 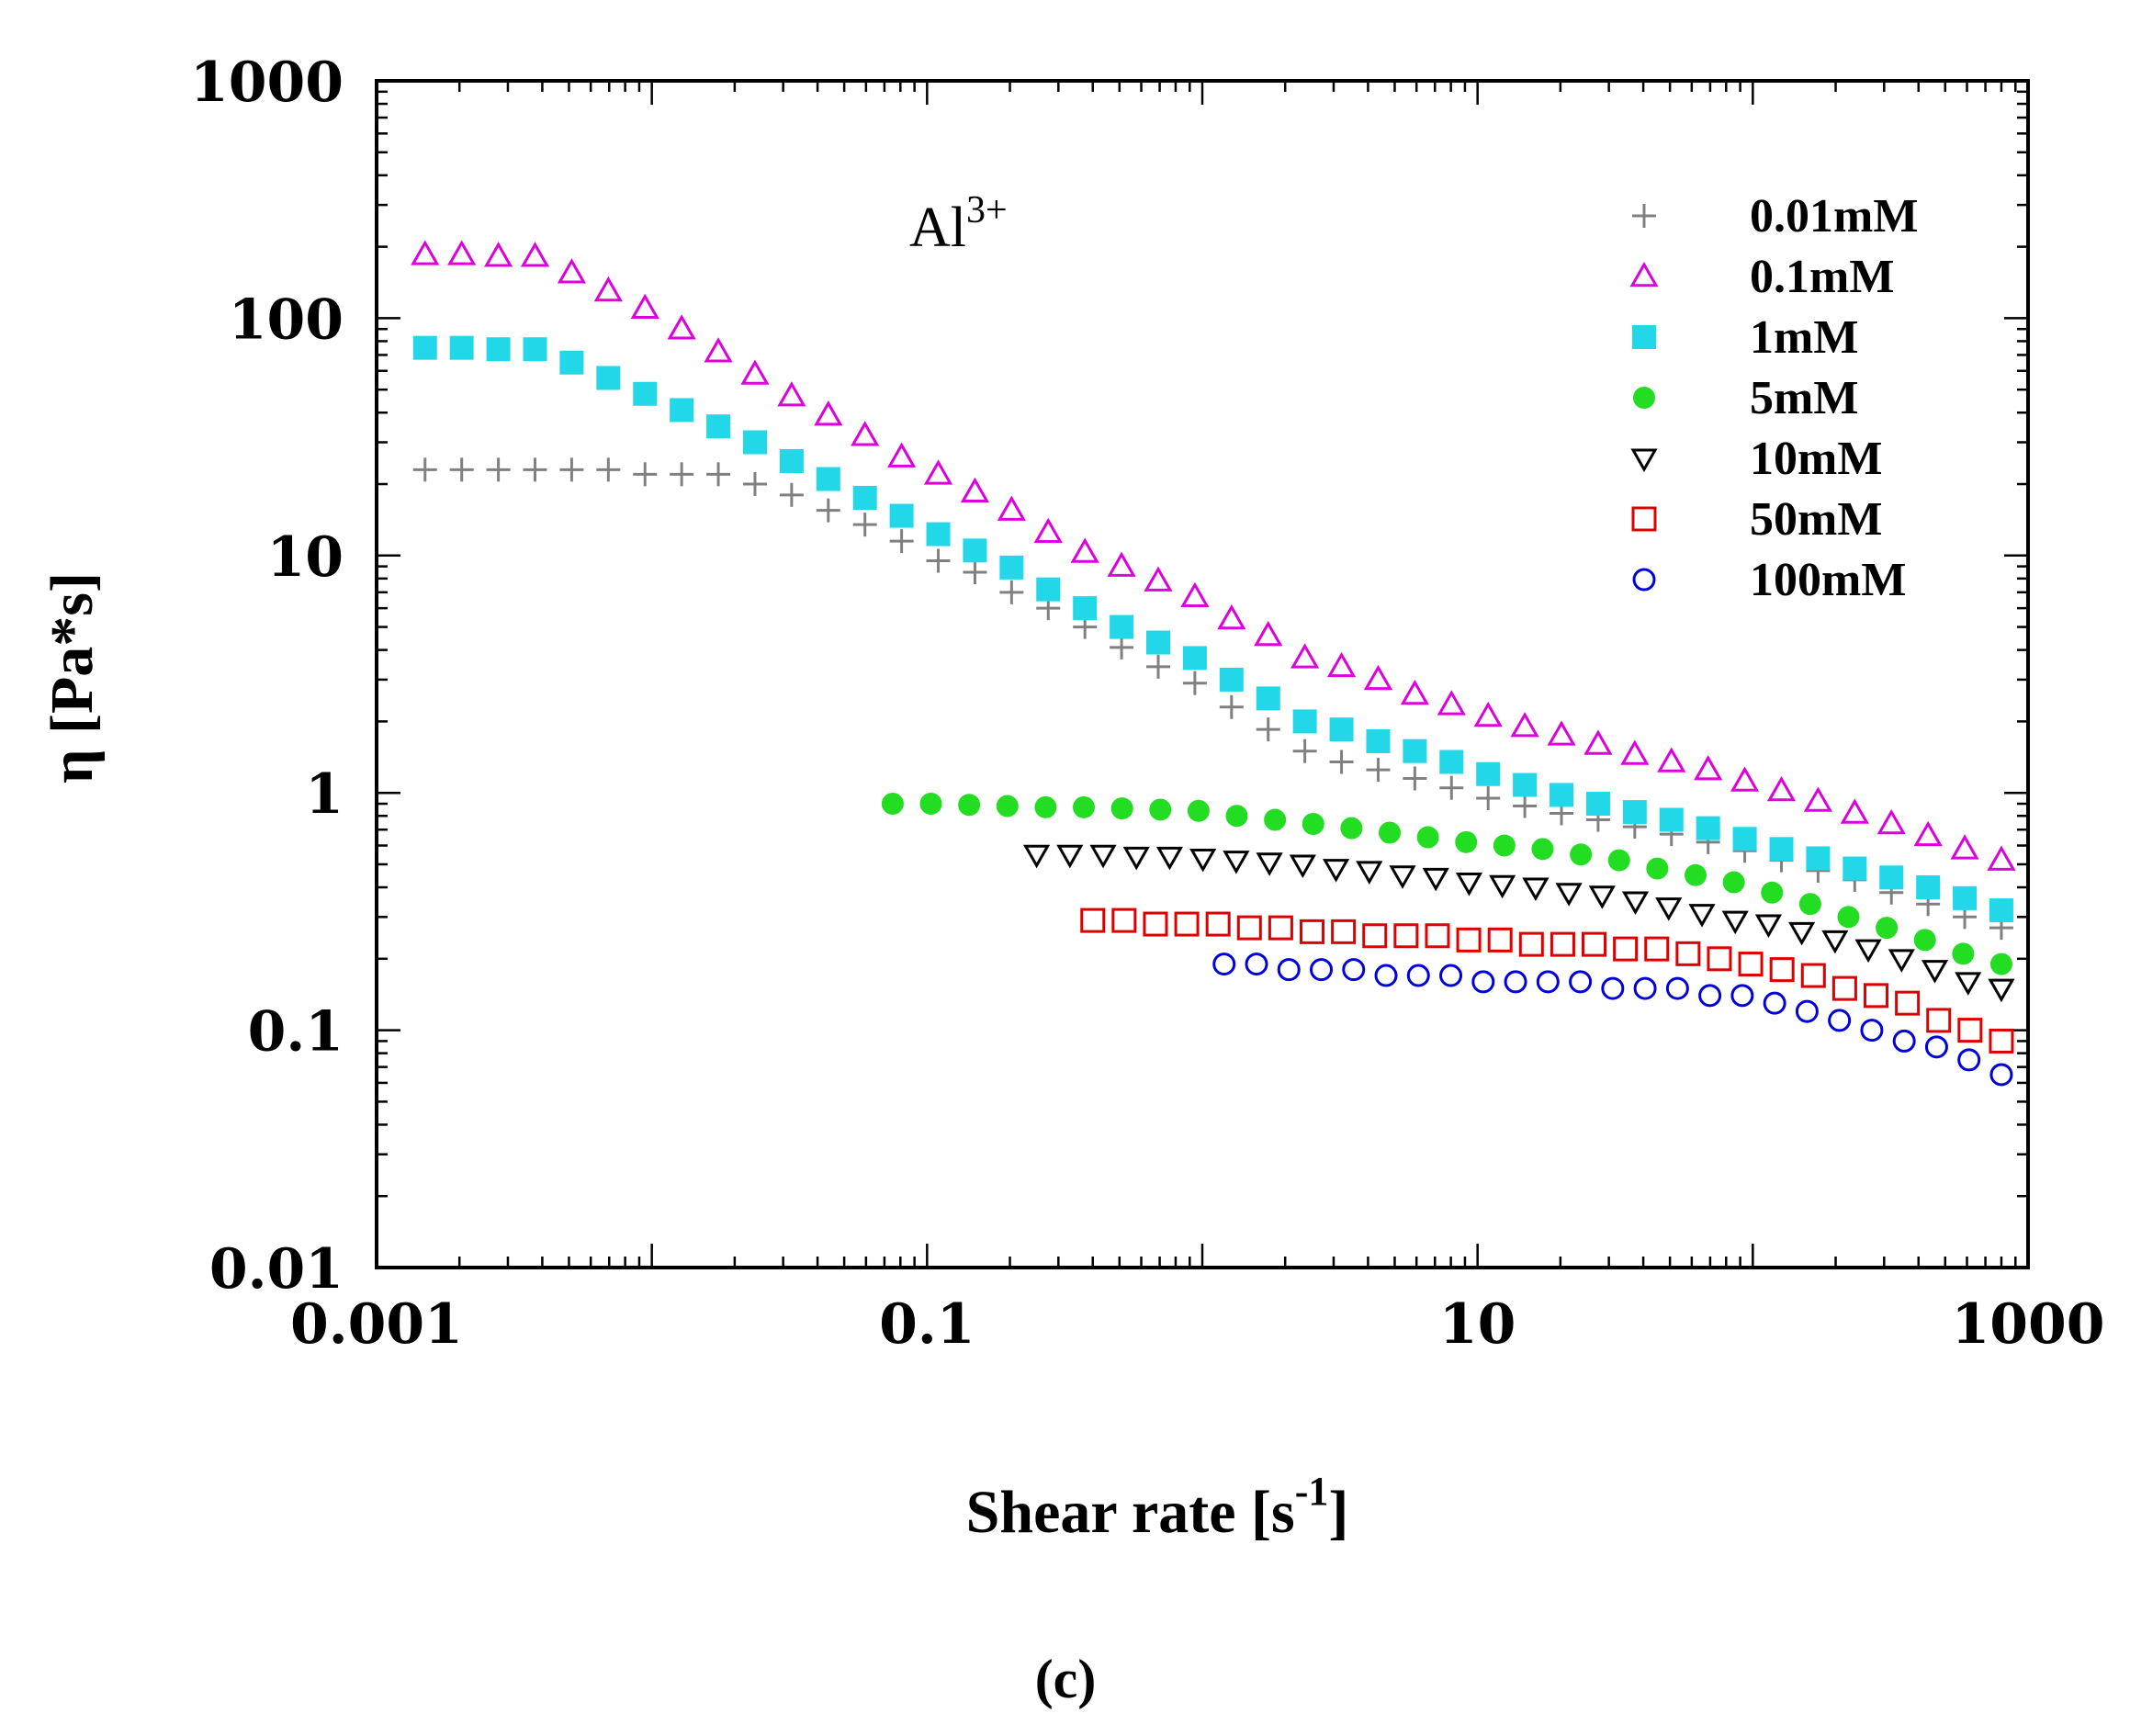 I want to click on y-tick-label: 10, so click(x=305, y=557).